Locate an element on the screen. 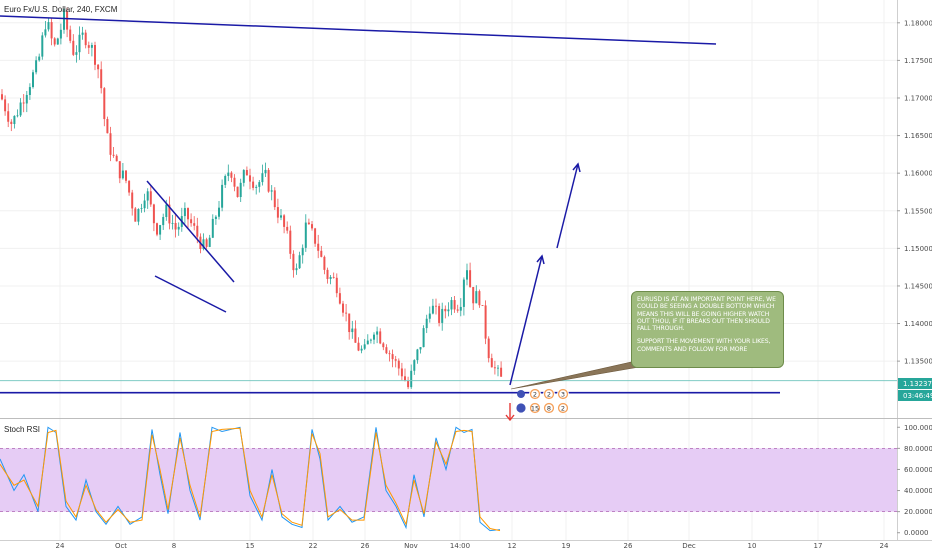  rsi-tick: 40.0000 is located at coordinates (918, 491).